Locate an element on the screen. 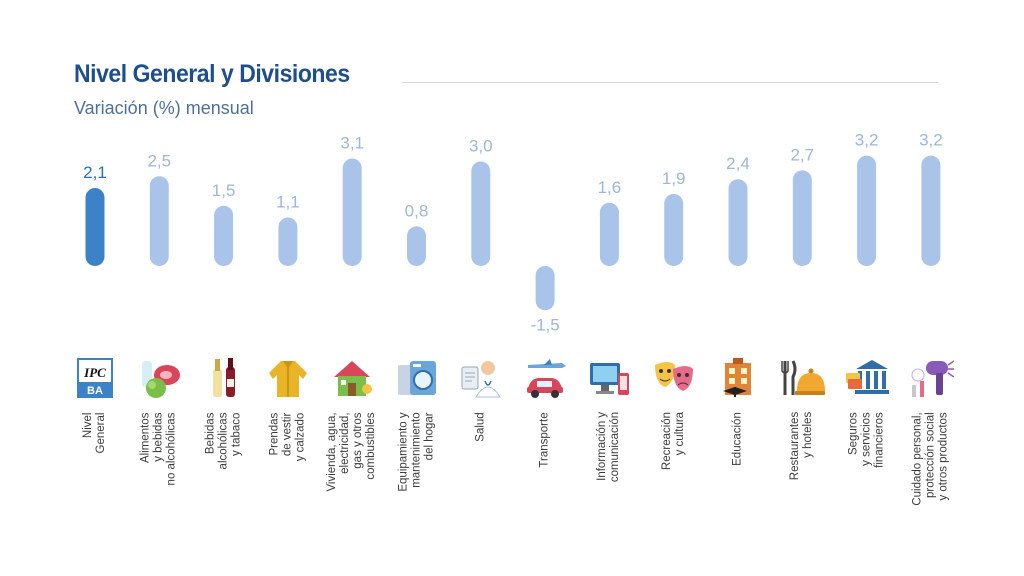 This screenshot has width=1024, height=576. hair-dryer-icon is located at coordinates (931, 378).